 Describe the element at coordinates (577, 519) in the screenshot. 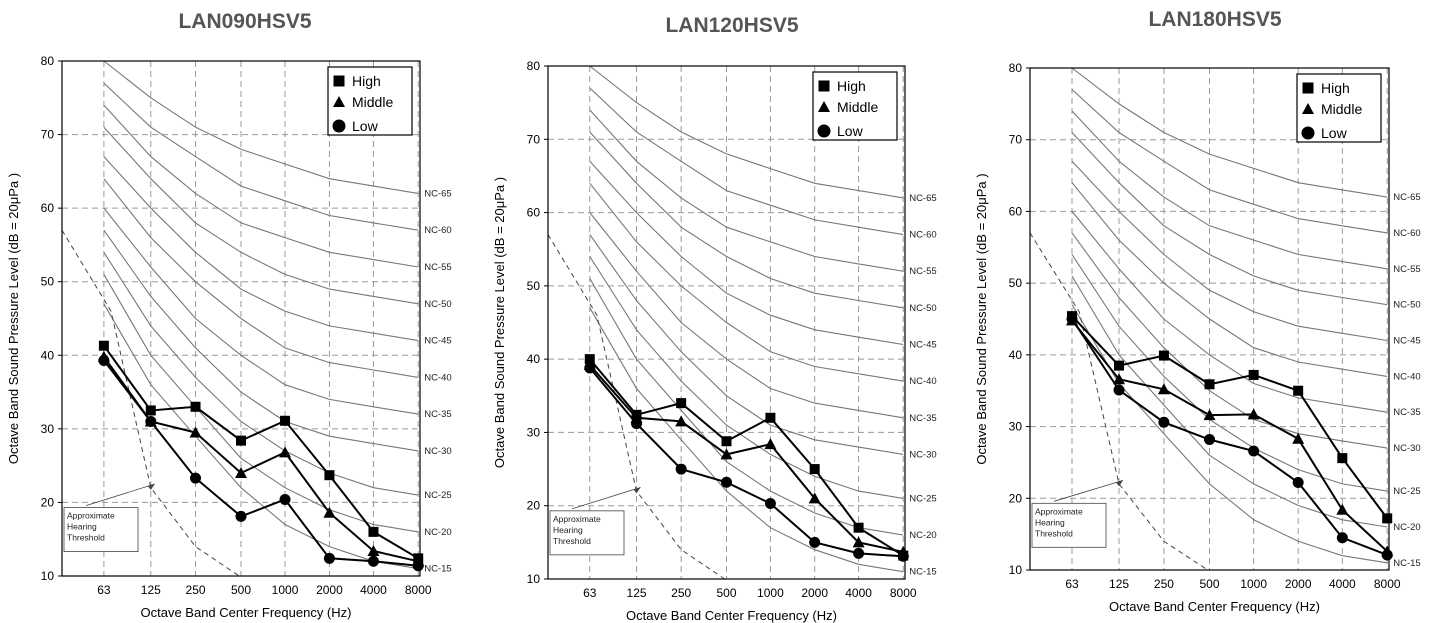

I see `threshold-label-text: Approximate` at that location.